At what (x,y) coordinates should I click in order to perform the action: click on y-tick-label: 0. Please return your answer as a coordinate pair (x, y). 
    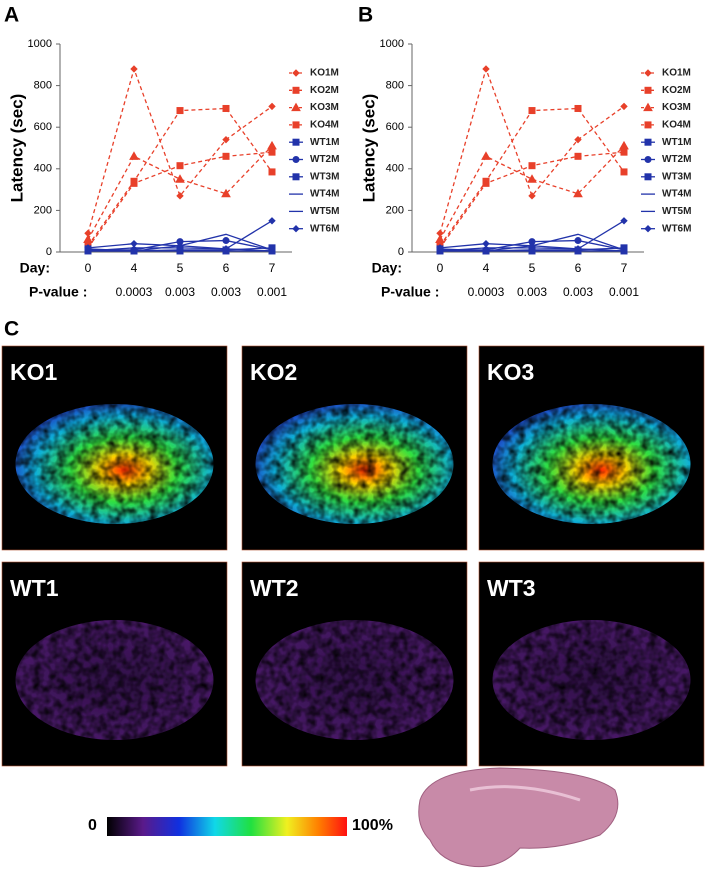
    Looking at the image, I should click on (401, 252).